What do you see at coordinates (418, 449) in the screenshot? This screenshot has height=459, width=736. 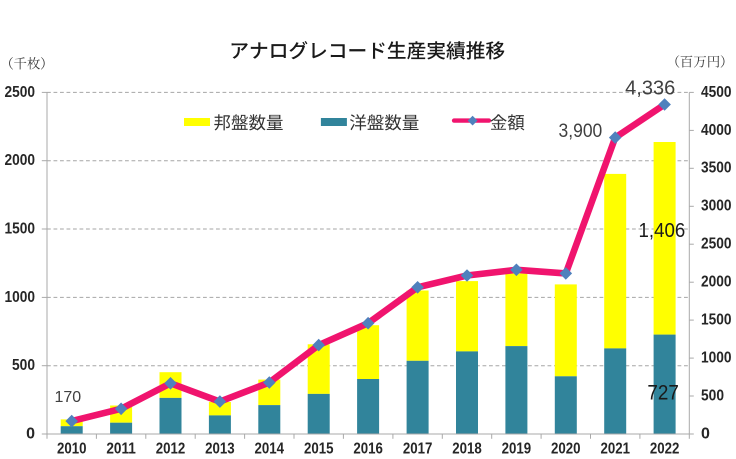 I see `svg-text: 2017` at bounding box center [418, 449].